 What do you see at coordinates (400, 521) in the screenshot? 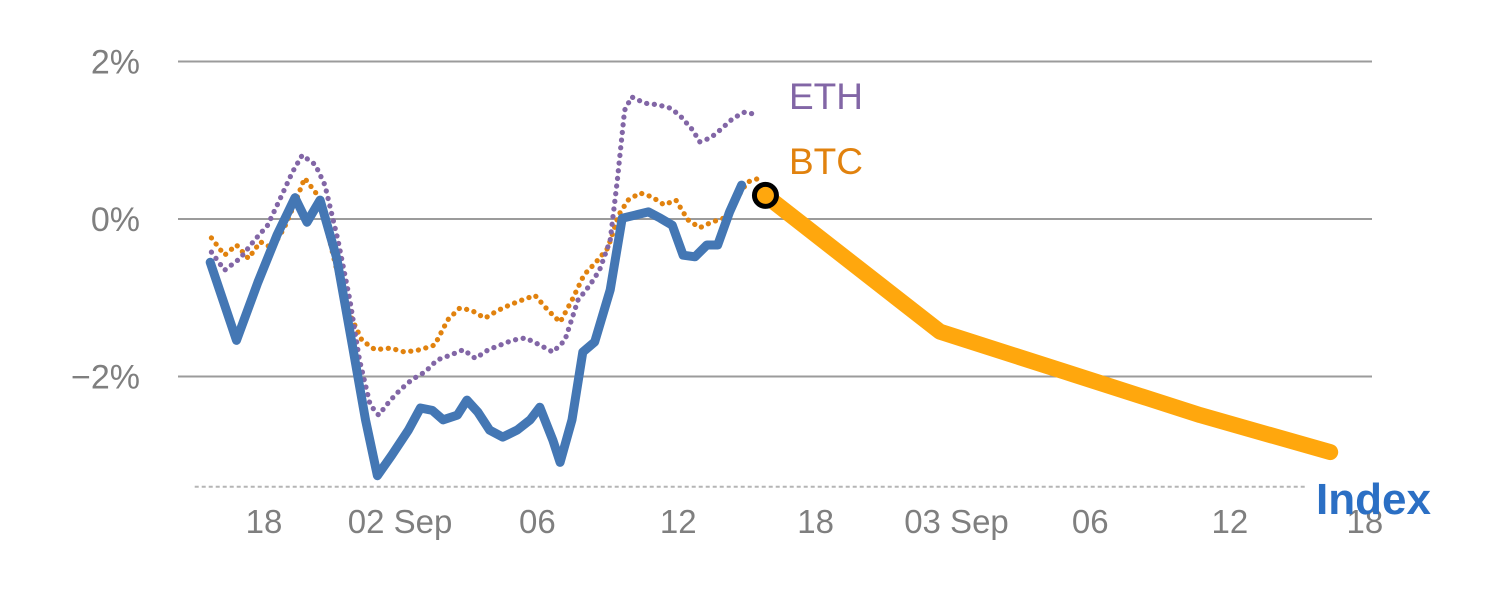
I see `x-tick-label: 02 Sep` at bounding box center [400, 521].